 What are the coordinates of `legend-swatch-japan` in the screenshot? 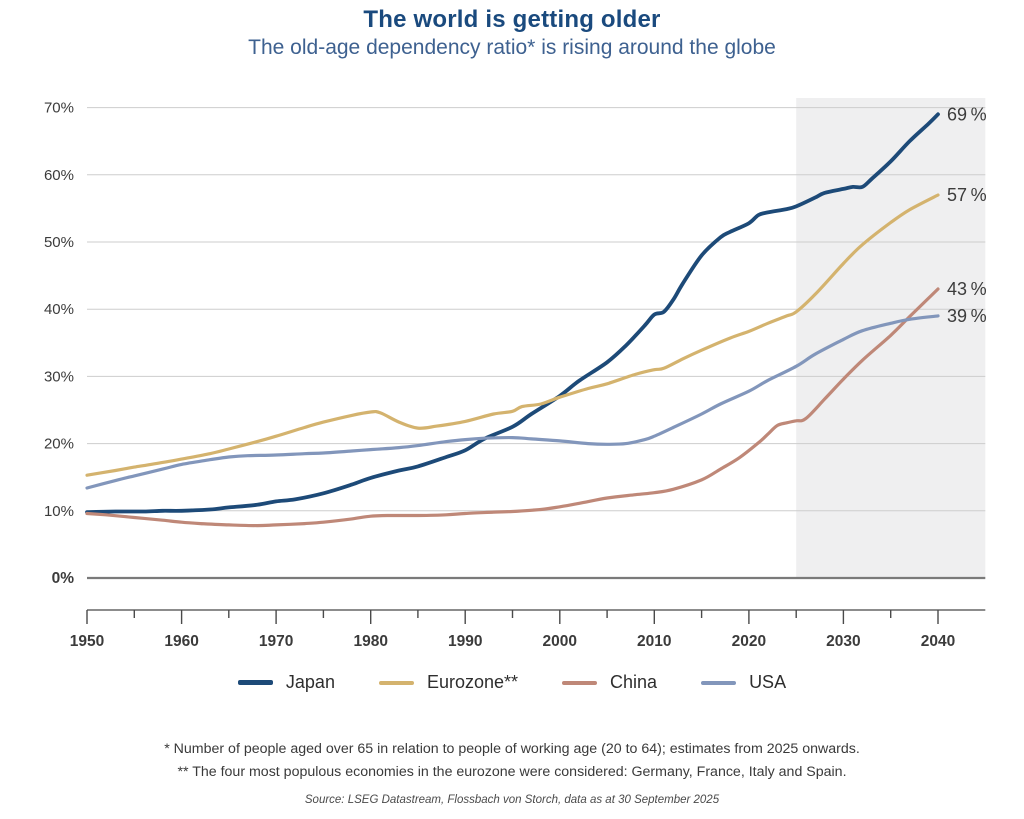 It's located at (255, 682).